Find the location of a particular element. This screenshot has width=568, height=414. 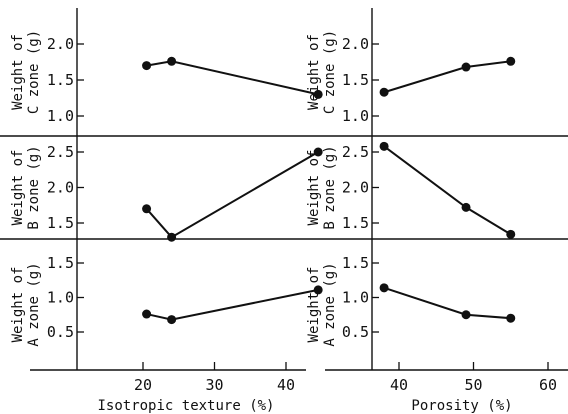

x-axis-title: Isotropic texture (%) is located at coordinates (185, 406).